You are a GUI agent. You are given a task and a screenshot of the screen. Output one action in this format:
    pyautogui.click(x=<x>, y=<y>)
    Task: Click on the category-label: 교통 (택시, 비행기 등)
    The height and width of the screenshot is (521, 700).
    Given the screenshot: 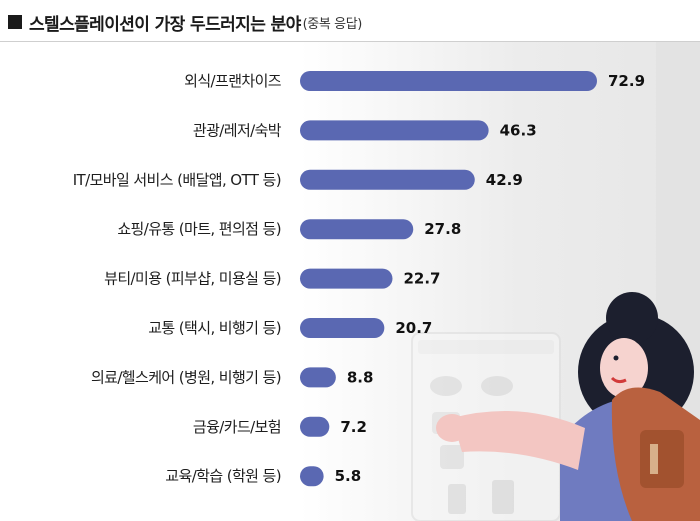 What is the action you would take?
    pyautogui.click(x=214, y=328)
    